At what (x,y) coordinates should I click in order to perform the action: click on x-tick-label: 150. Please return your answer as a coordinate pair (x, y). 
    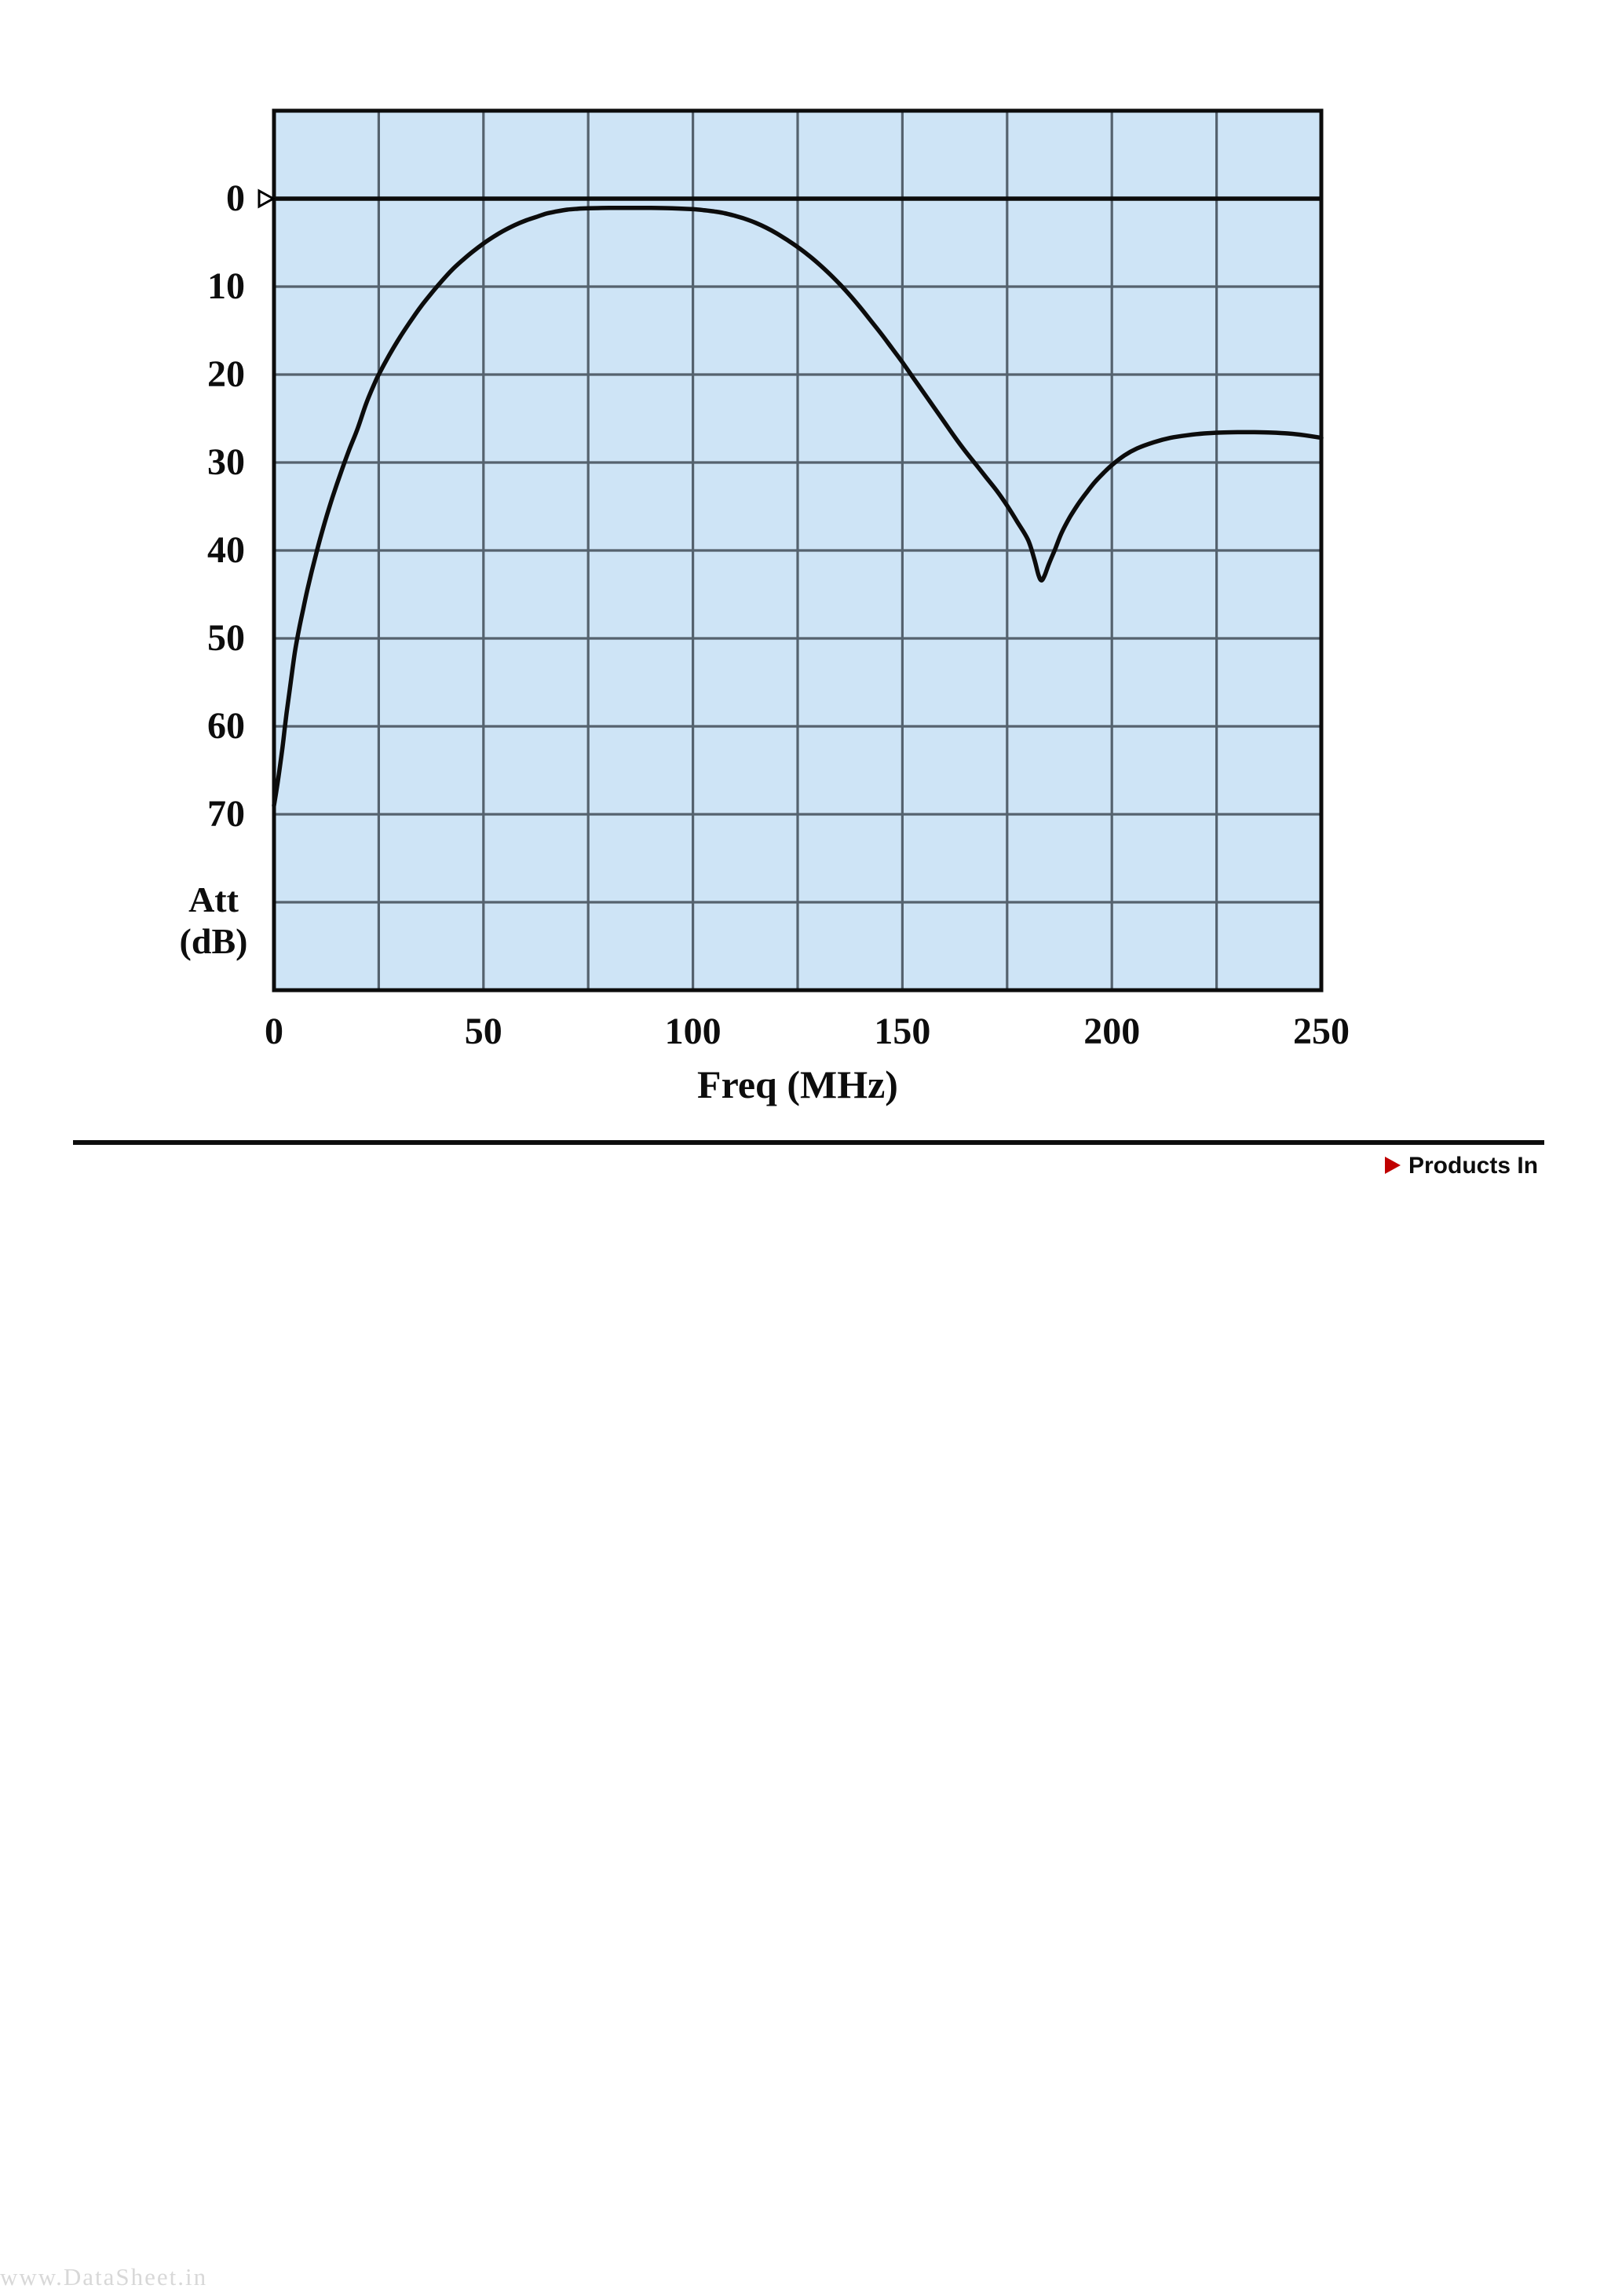
    Looking at the image, I should click on (902, 1032).